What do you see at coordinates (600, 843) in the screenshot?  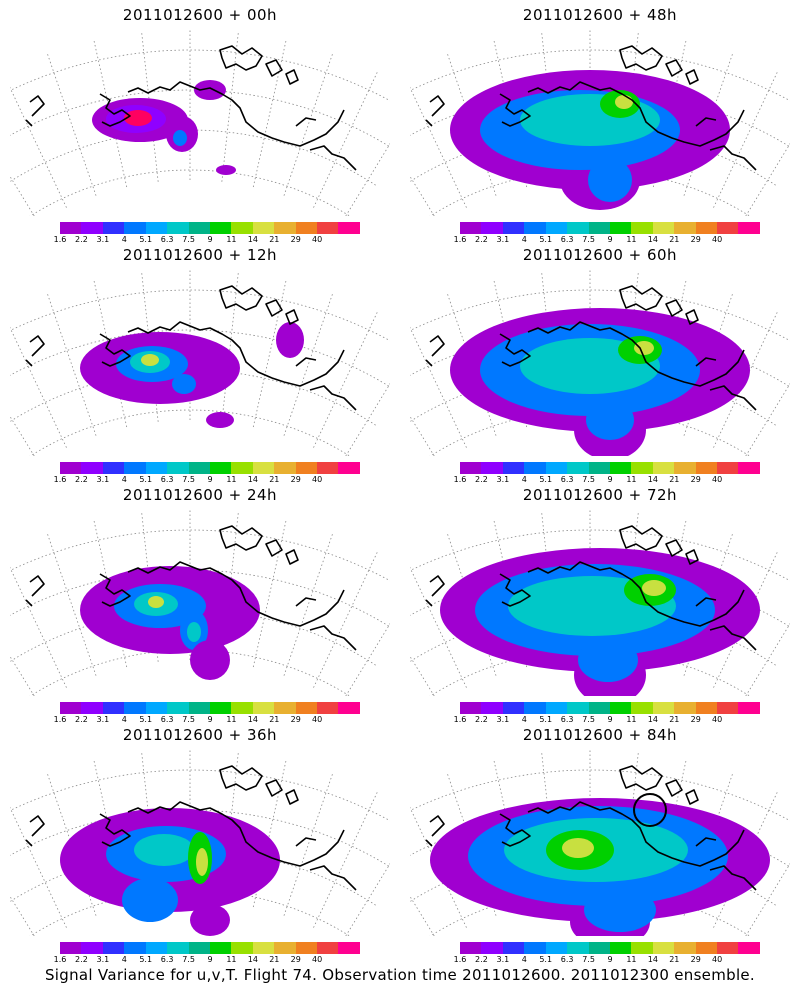 I see `map-plot` at bounding box center [600, 843].